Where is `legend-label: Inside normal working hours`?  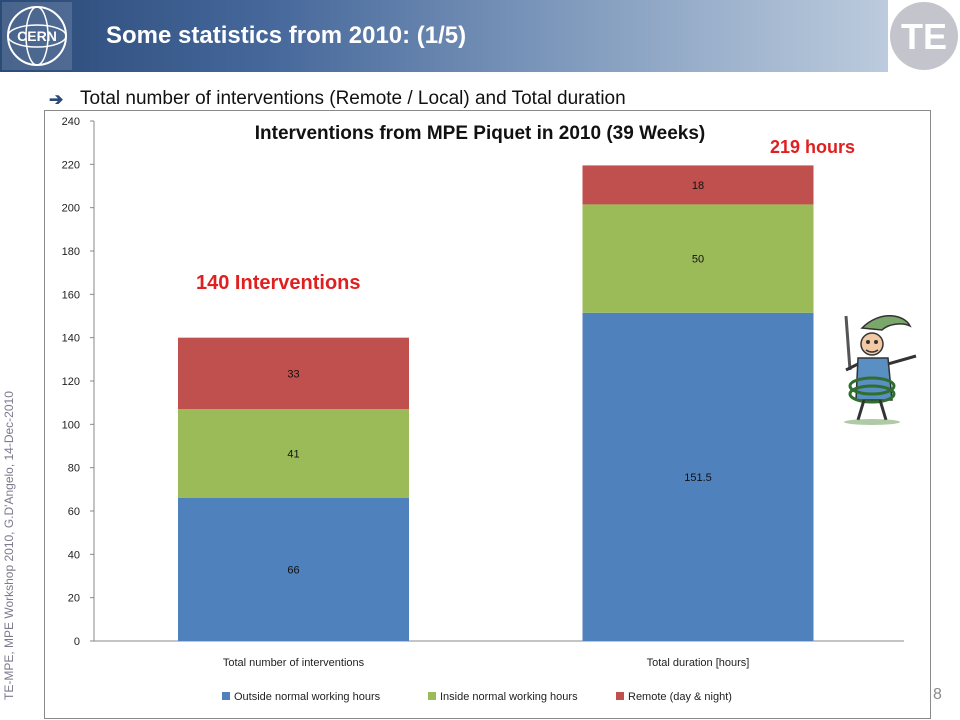 legend-label: Inside normal working hours is located at coordinates (509, 697).